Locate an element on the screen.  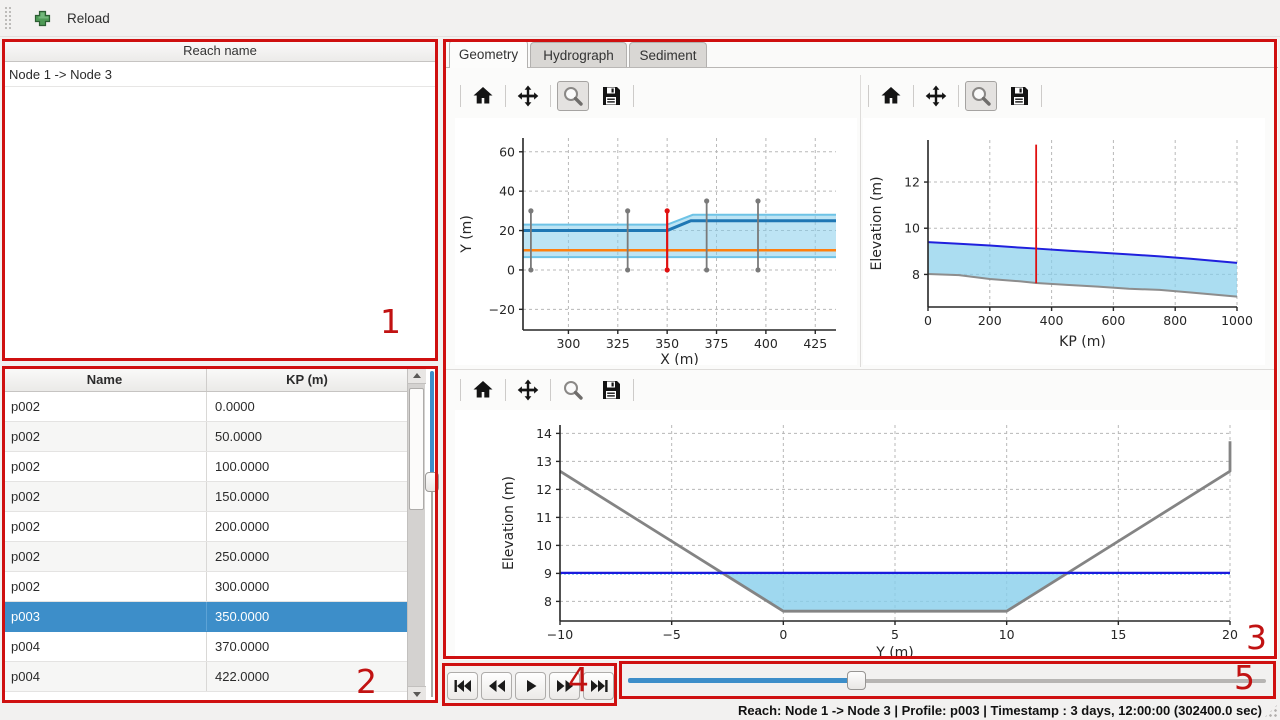
profile-vertical-slider is located at coordinates (432, 535).